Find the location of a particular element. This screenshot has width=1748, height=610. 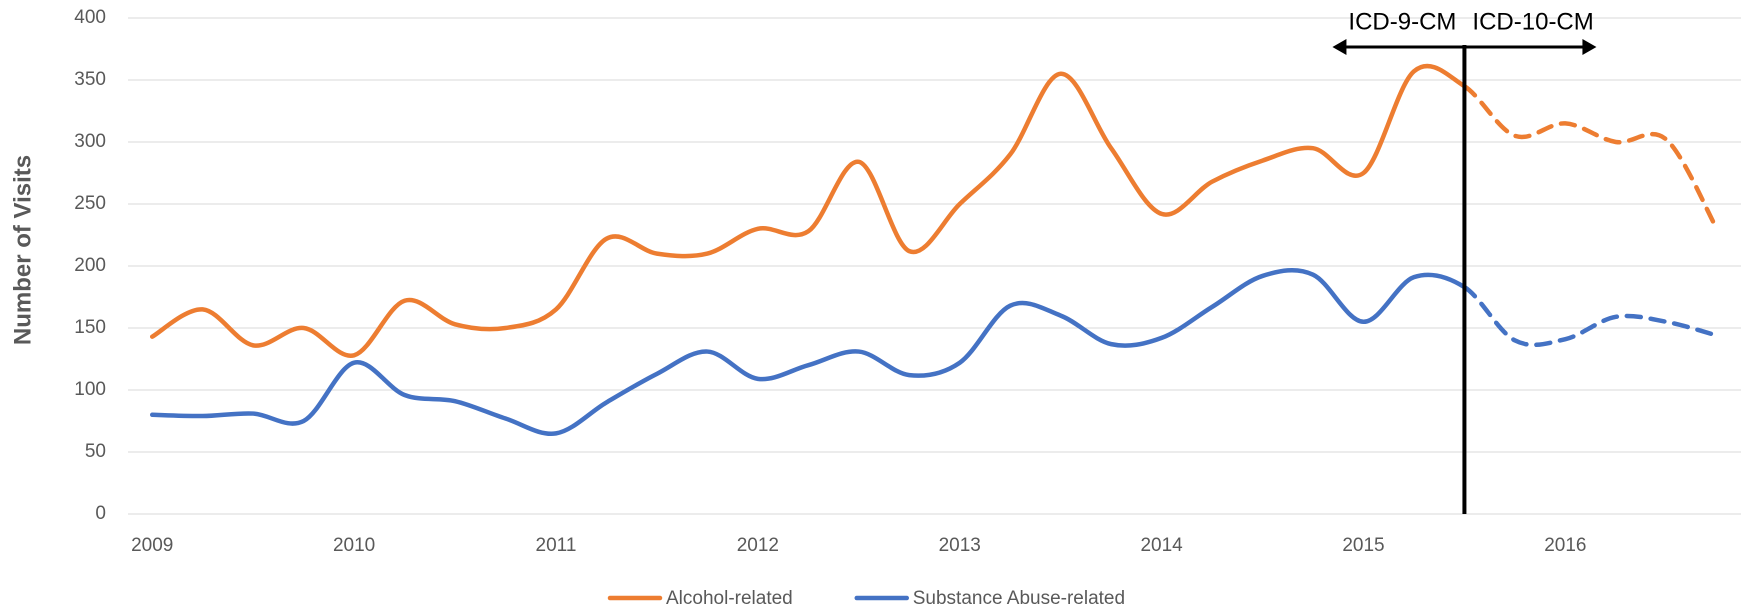

y-tick-label: 150 is located at coordinates (90, 327).